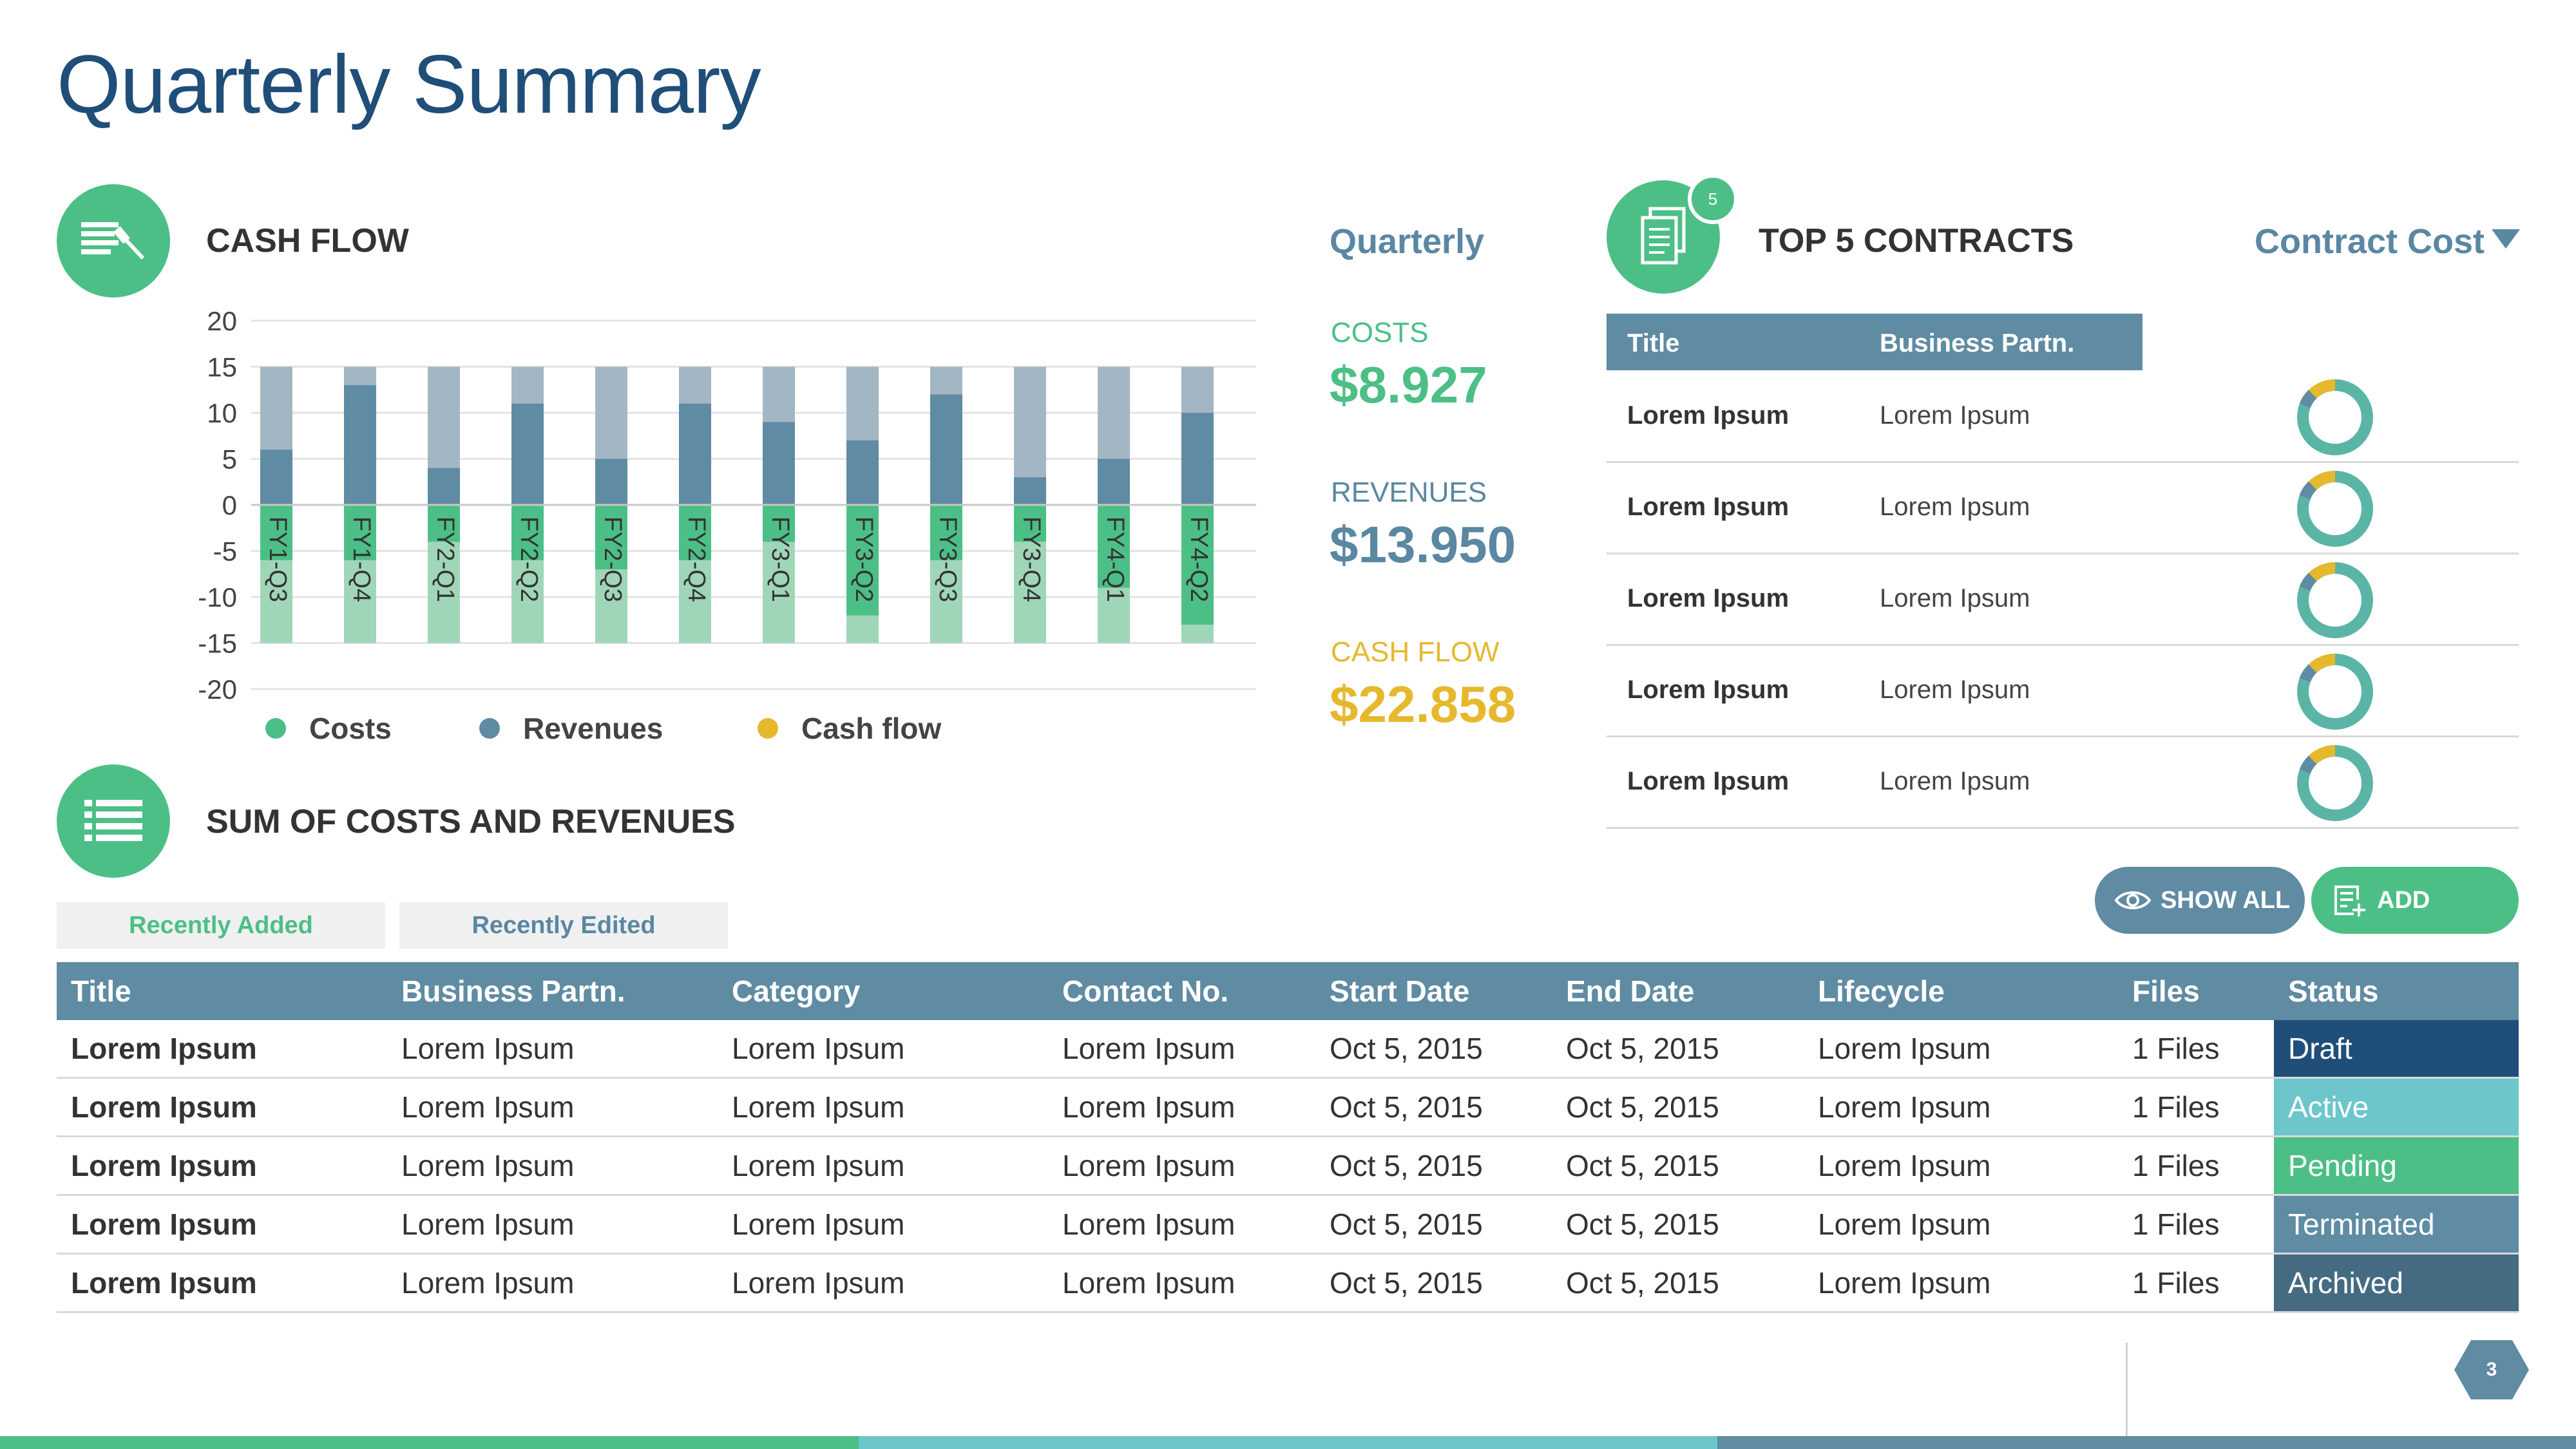 The image size is (2576, 1449). I want to click on costs-label: COSTS, so click(1380, 333).